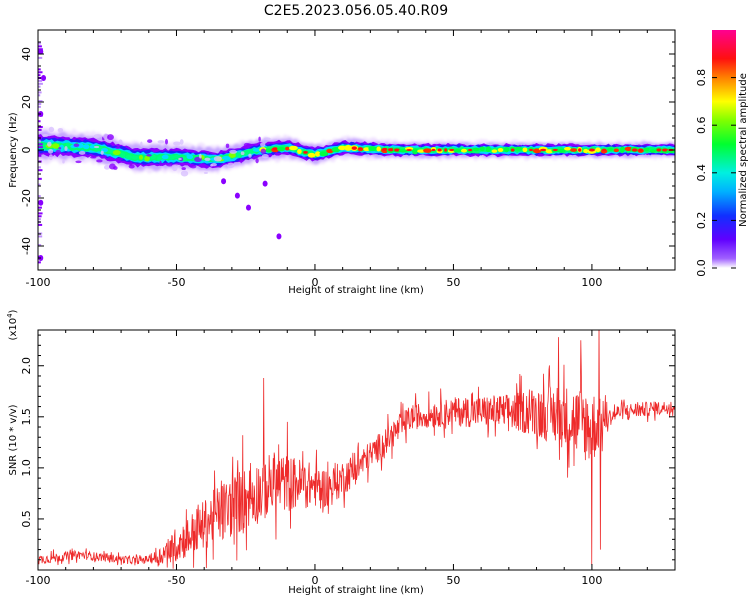 The image size is (750, 600). What do you see at coordinates (26, 54) in the screenshot?
I see `spectrogram-y-tick-label: 40` at bounding box center [26, 54].